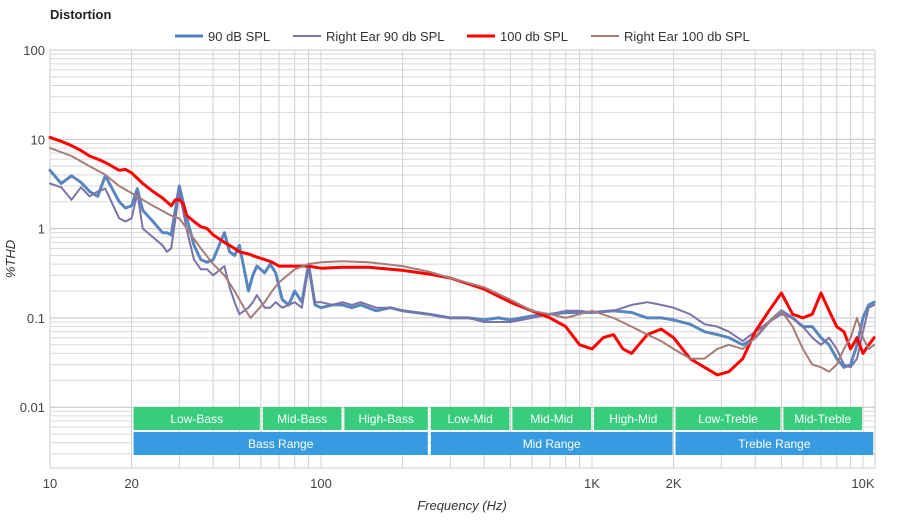  I want to click on band-label: Low-Treble, so click(728, 419).